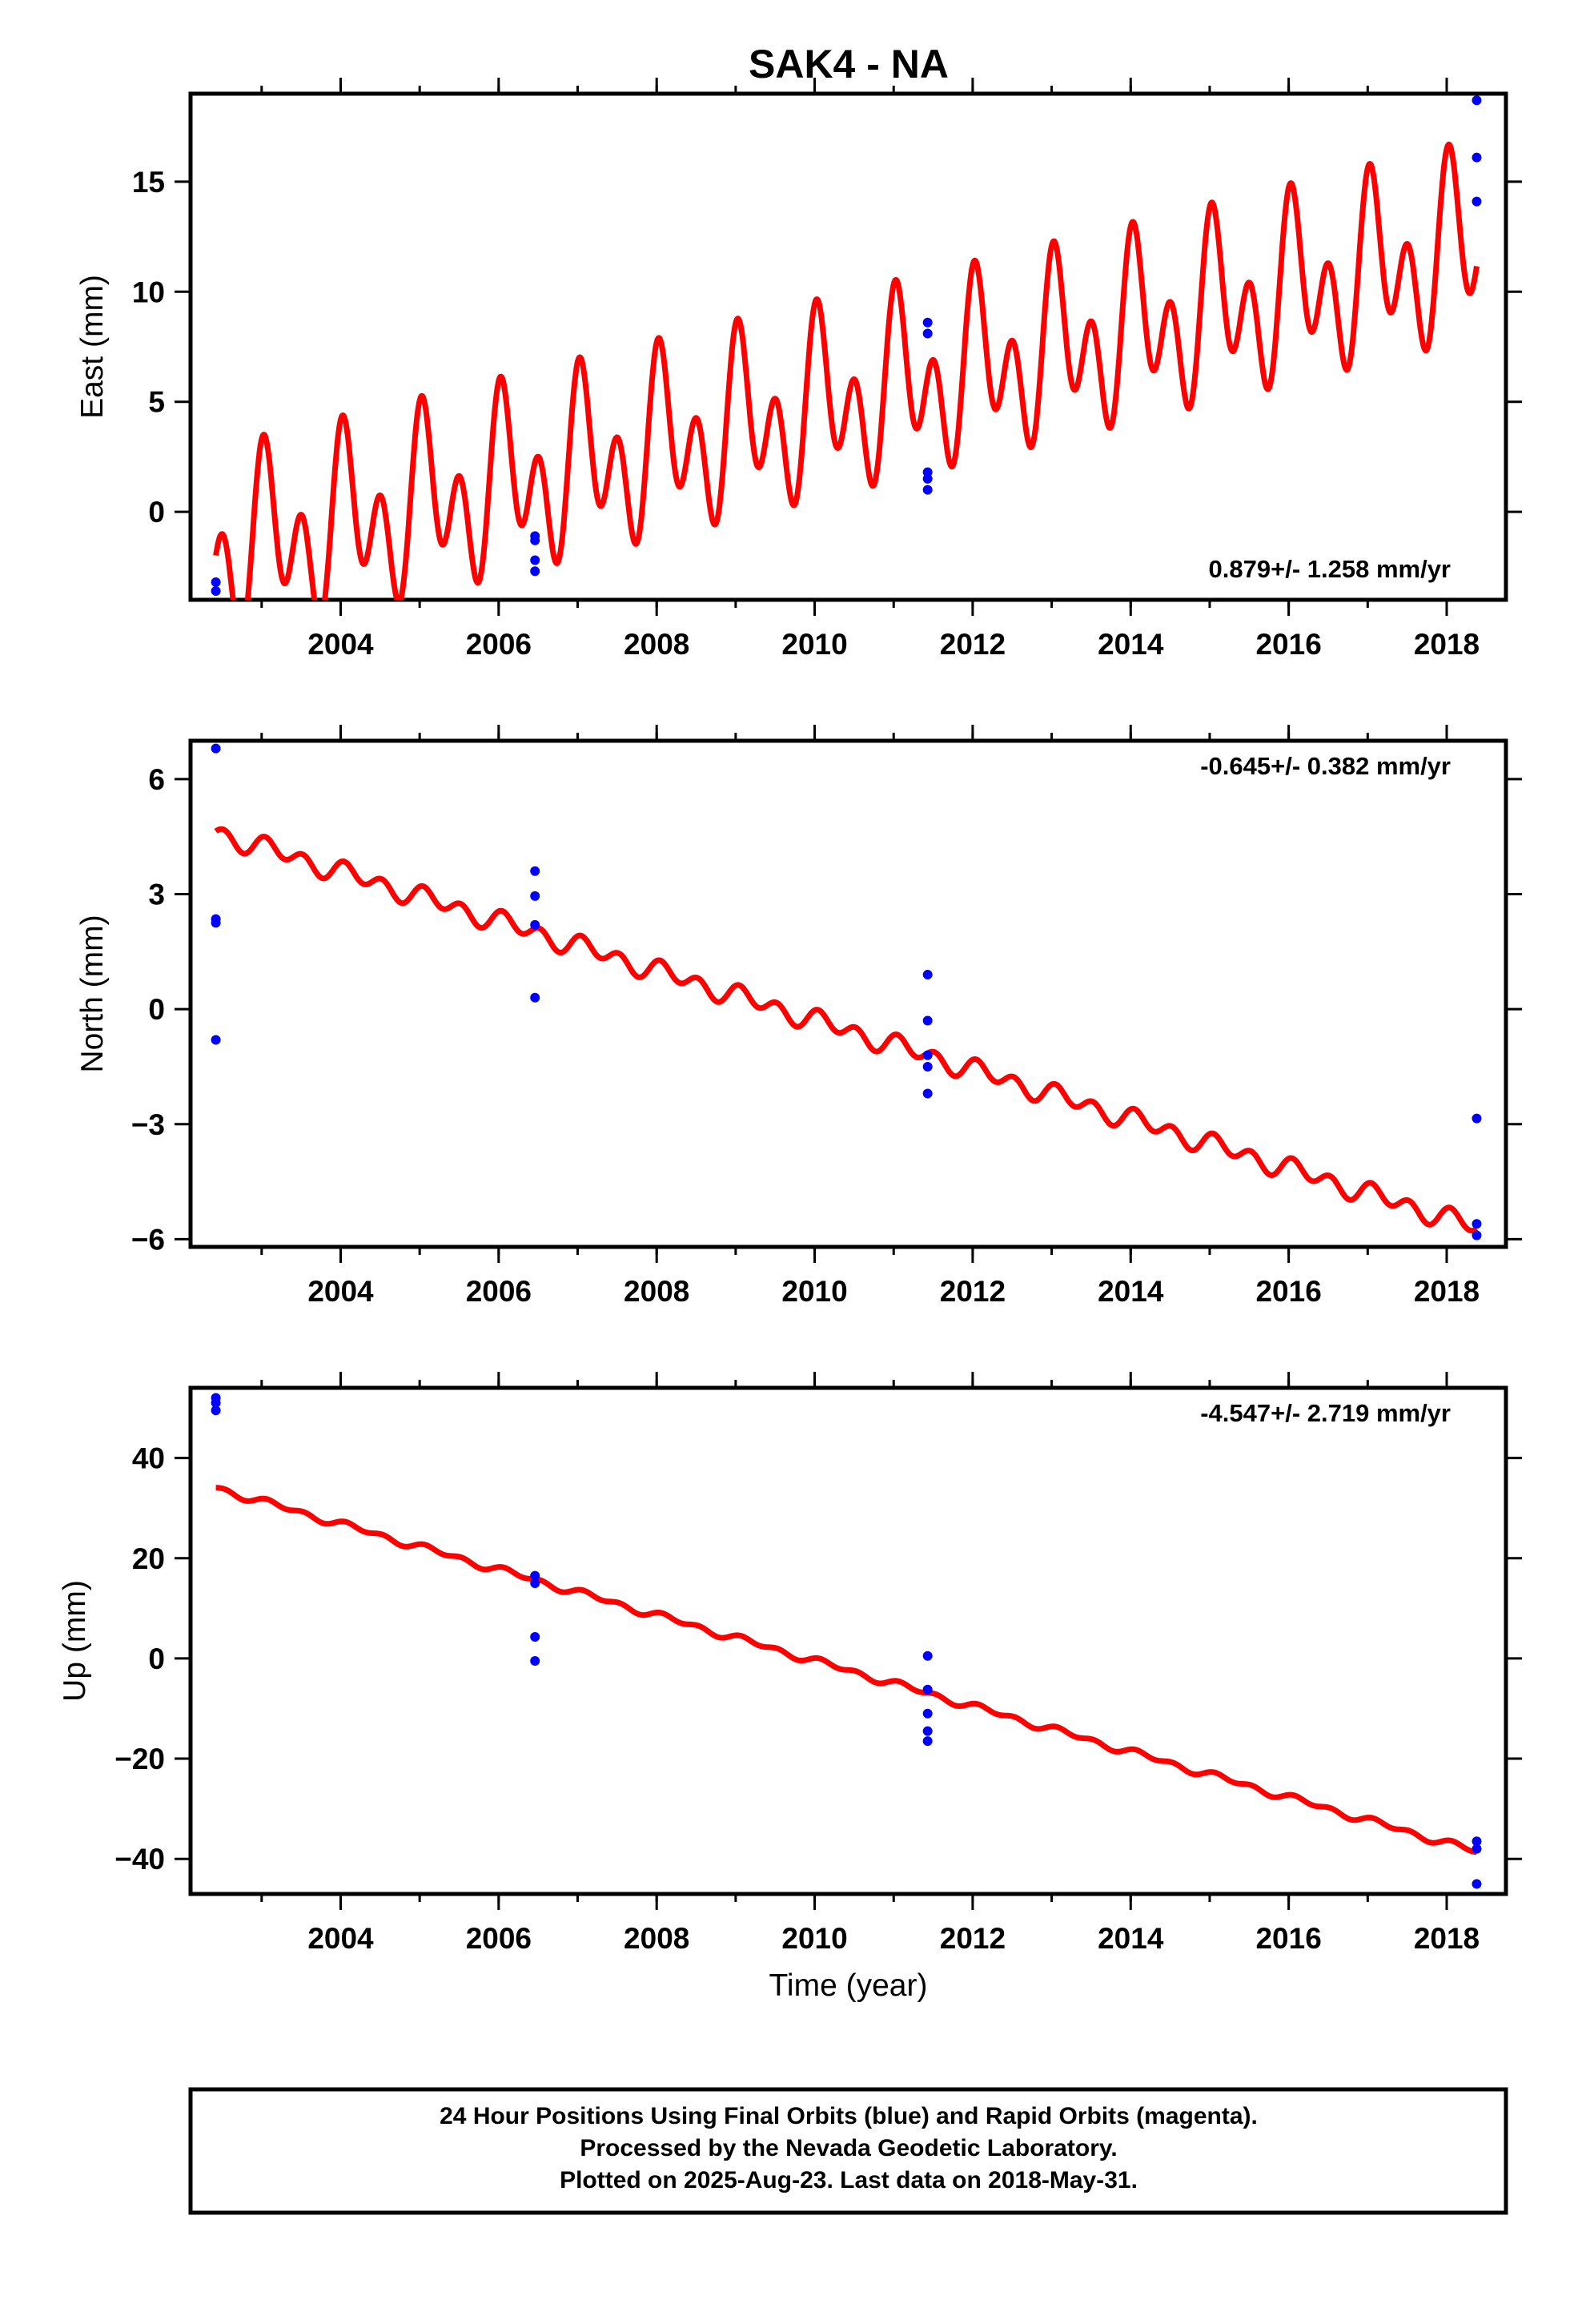 The image size is (1582, 2324). What do you see at coordinates (148, 1458) in the screenshot?
I see `y-tick-label: 40` at bounding box center [148, 1458].